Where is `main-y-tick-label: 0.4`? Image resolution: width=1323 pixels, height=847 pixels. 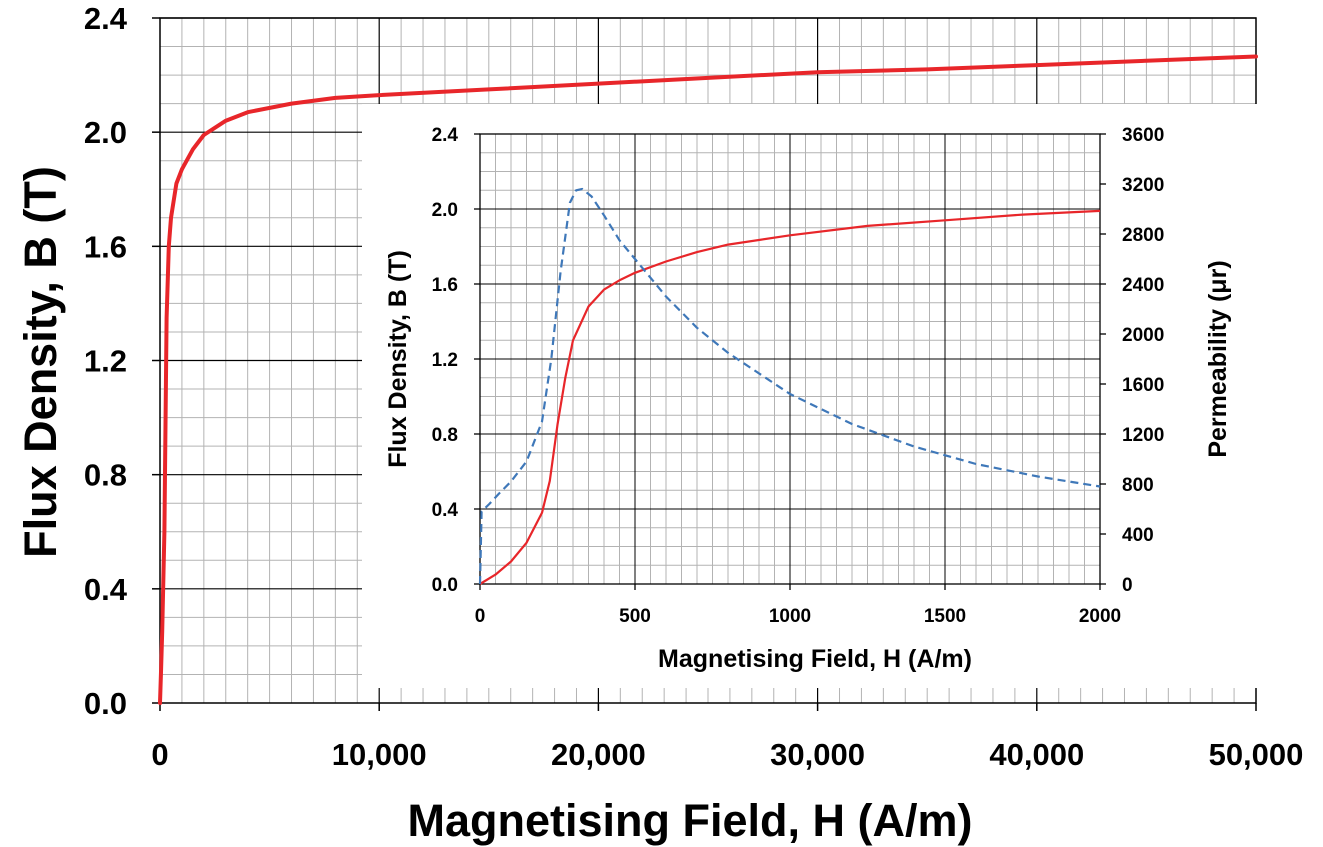
main-y-tick-label: 0.4 is located at coordinates (106, 589).